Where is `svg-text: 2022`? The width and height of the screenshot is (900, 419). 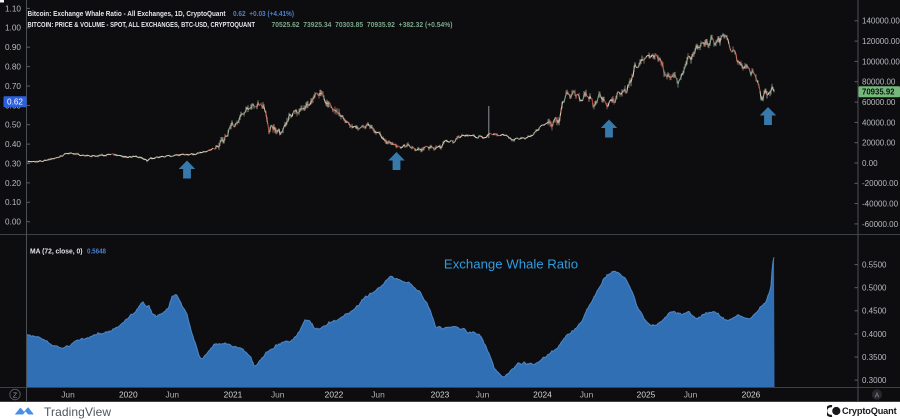 svg-text: 2022 is located at coordinates (334, 394).